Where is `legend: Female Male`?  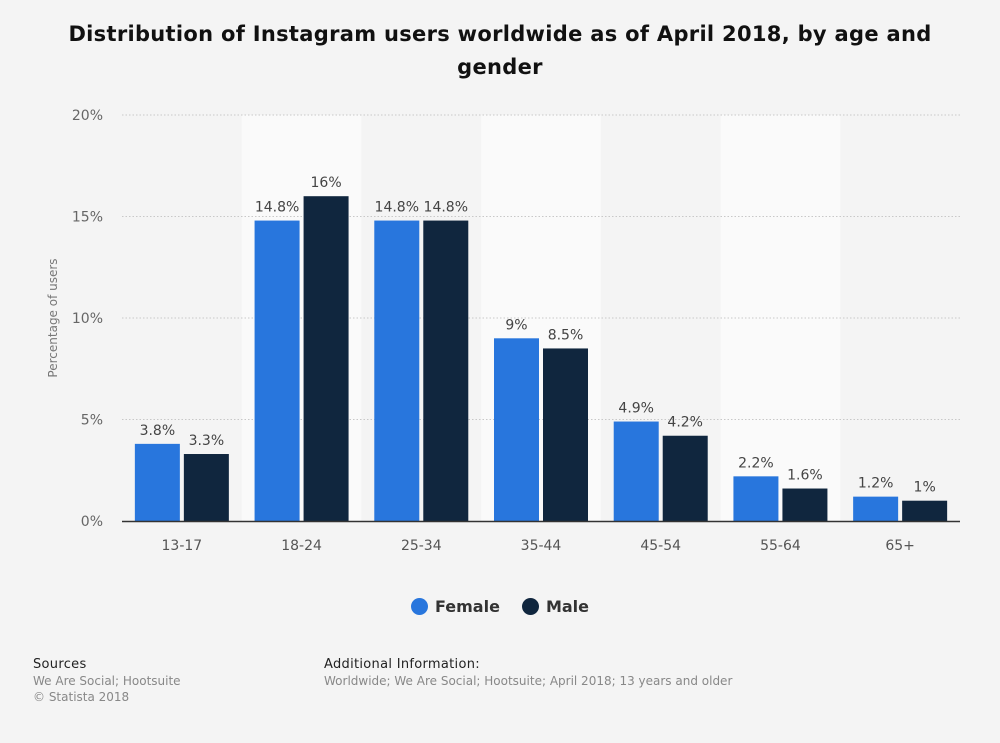
legend: Female Male is located at coordinates (500, 606).